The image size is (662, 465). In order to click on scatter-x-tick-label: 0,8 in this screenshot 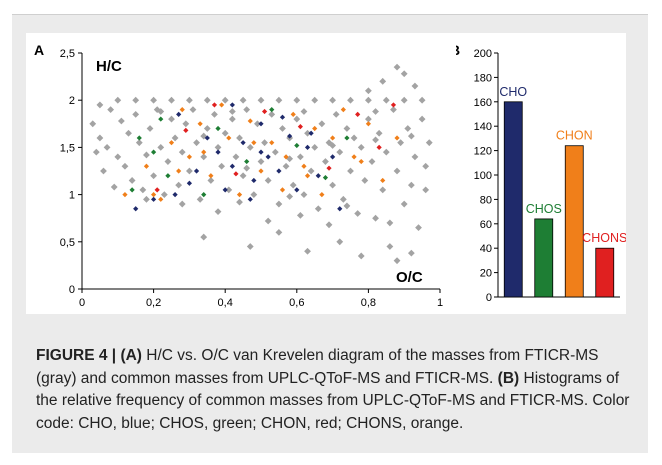, I will do `click(368, 303)`.